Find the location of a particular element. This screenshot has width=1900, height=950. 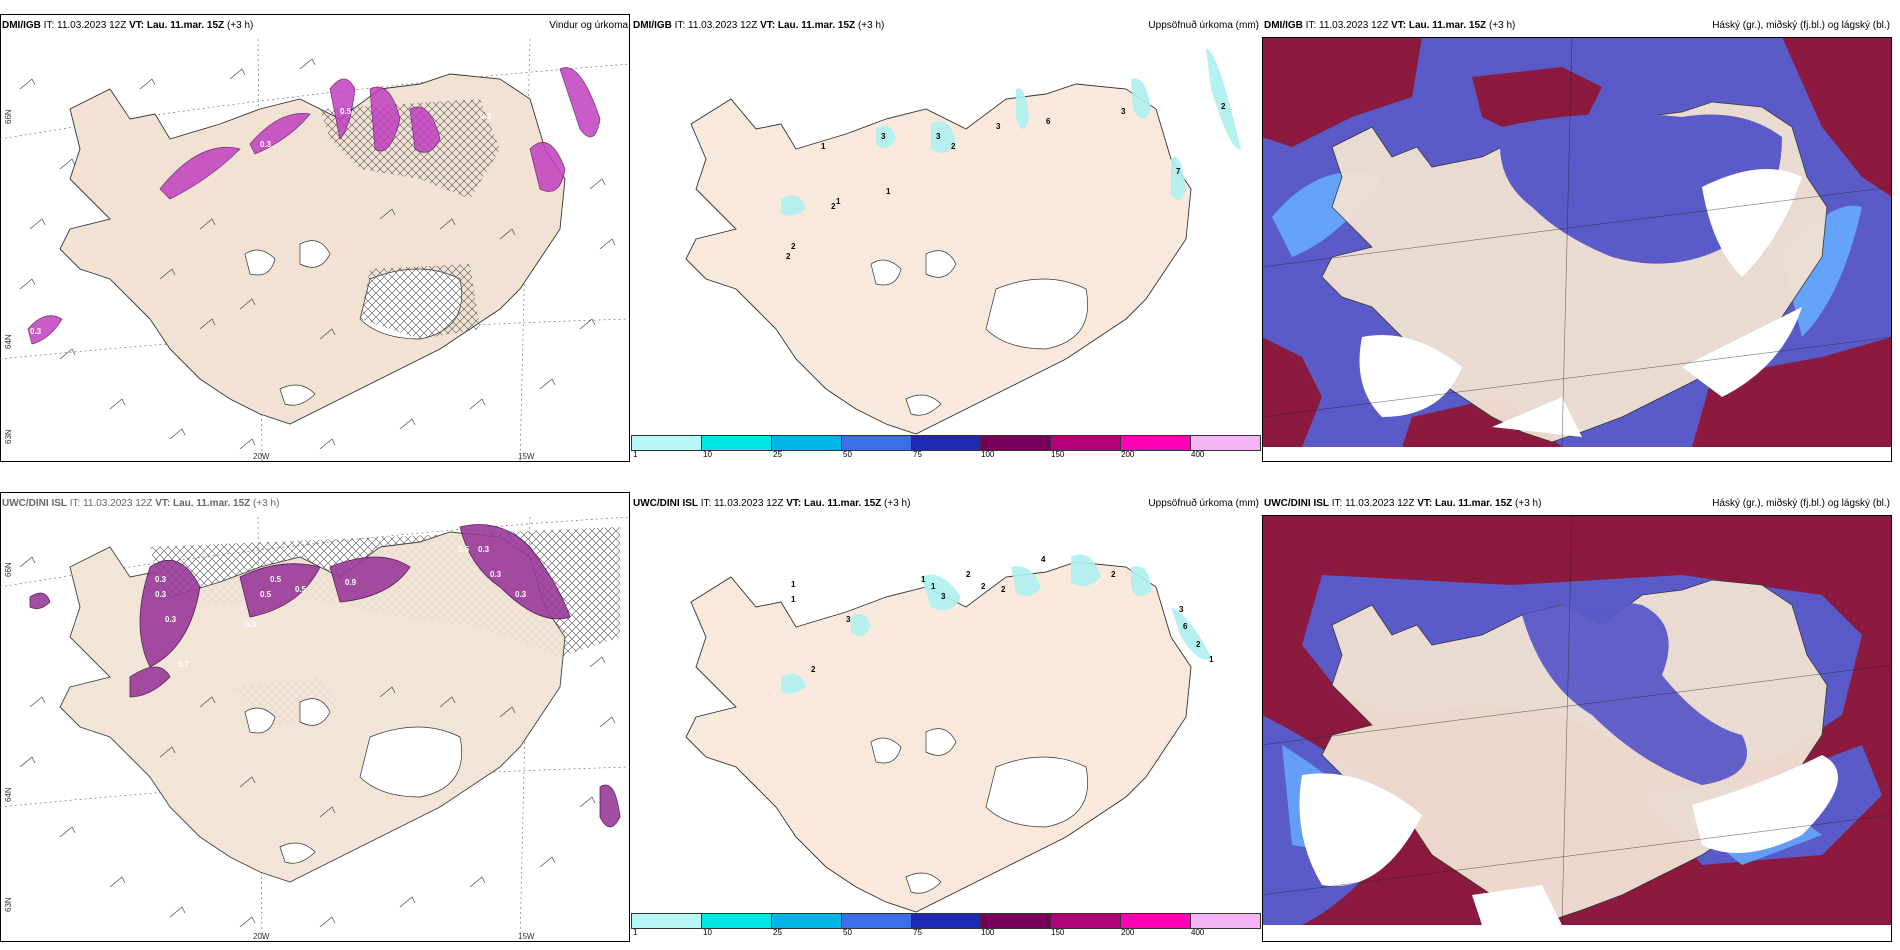

colorbar-label: 150 is located at coordinates (1058, 454).